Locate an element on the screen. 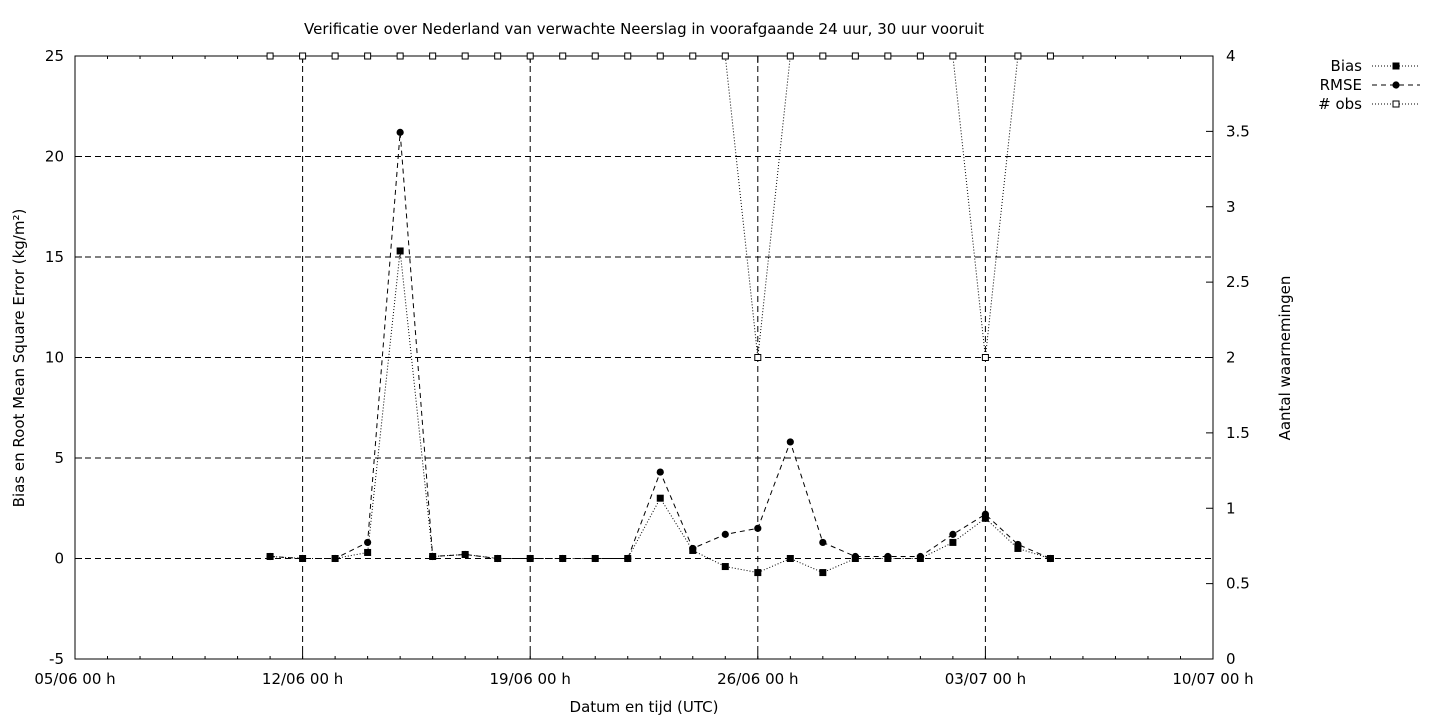 The width and height of the screenshot is (1440, 720). x-tick-label: 03/07 00 h is located at coordinates (985, 679).